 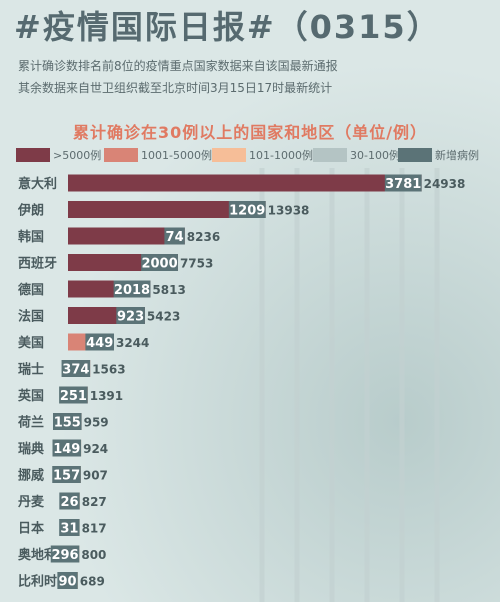 I want to click on legend-swatch-gt5000, so click(x=33, y=155).